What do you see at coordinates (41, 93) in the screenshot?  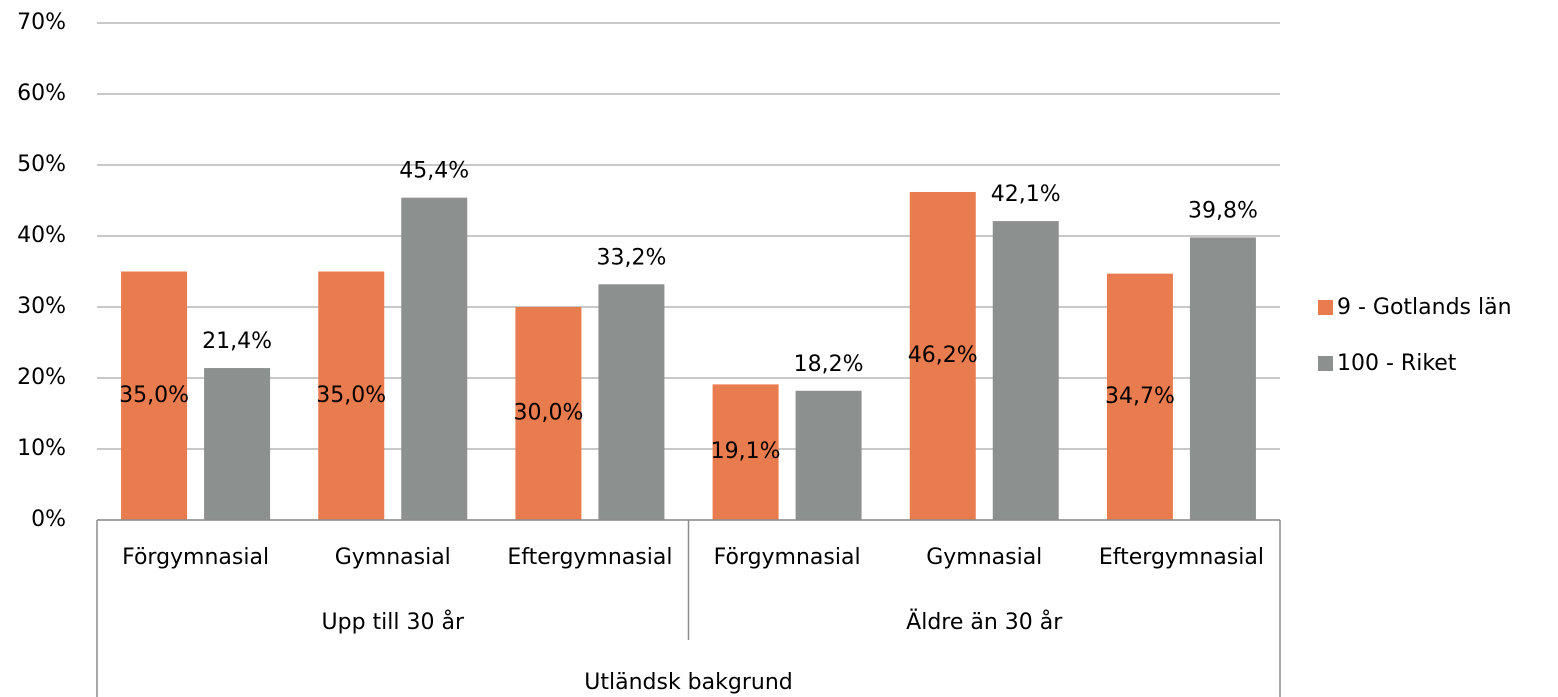 I see `y-tick-label: 60%` at bounding box center [41, 93].